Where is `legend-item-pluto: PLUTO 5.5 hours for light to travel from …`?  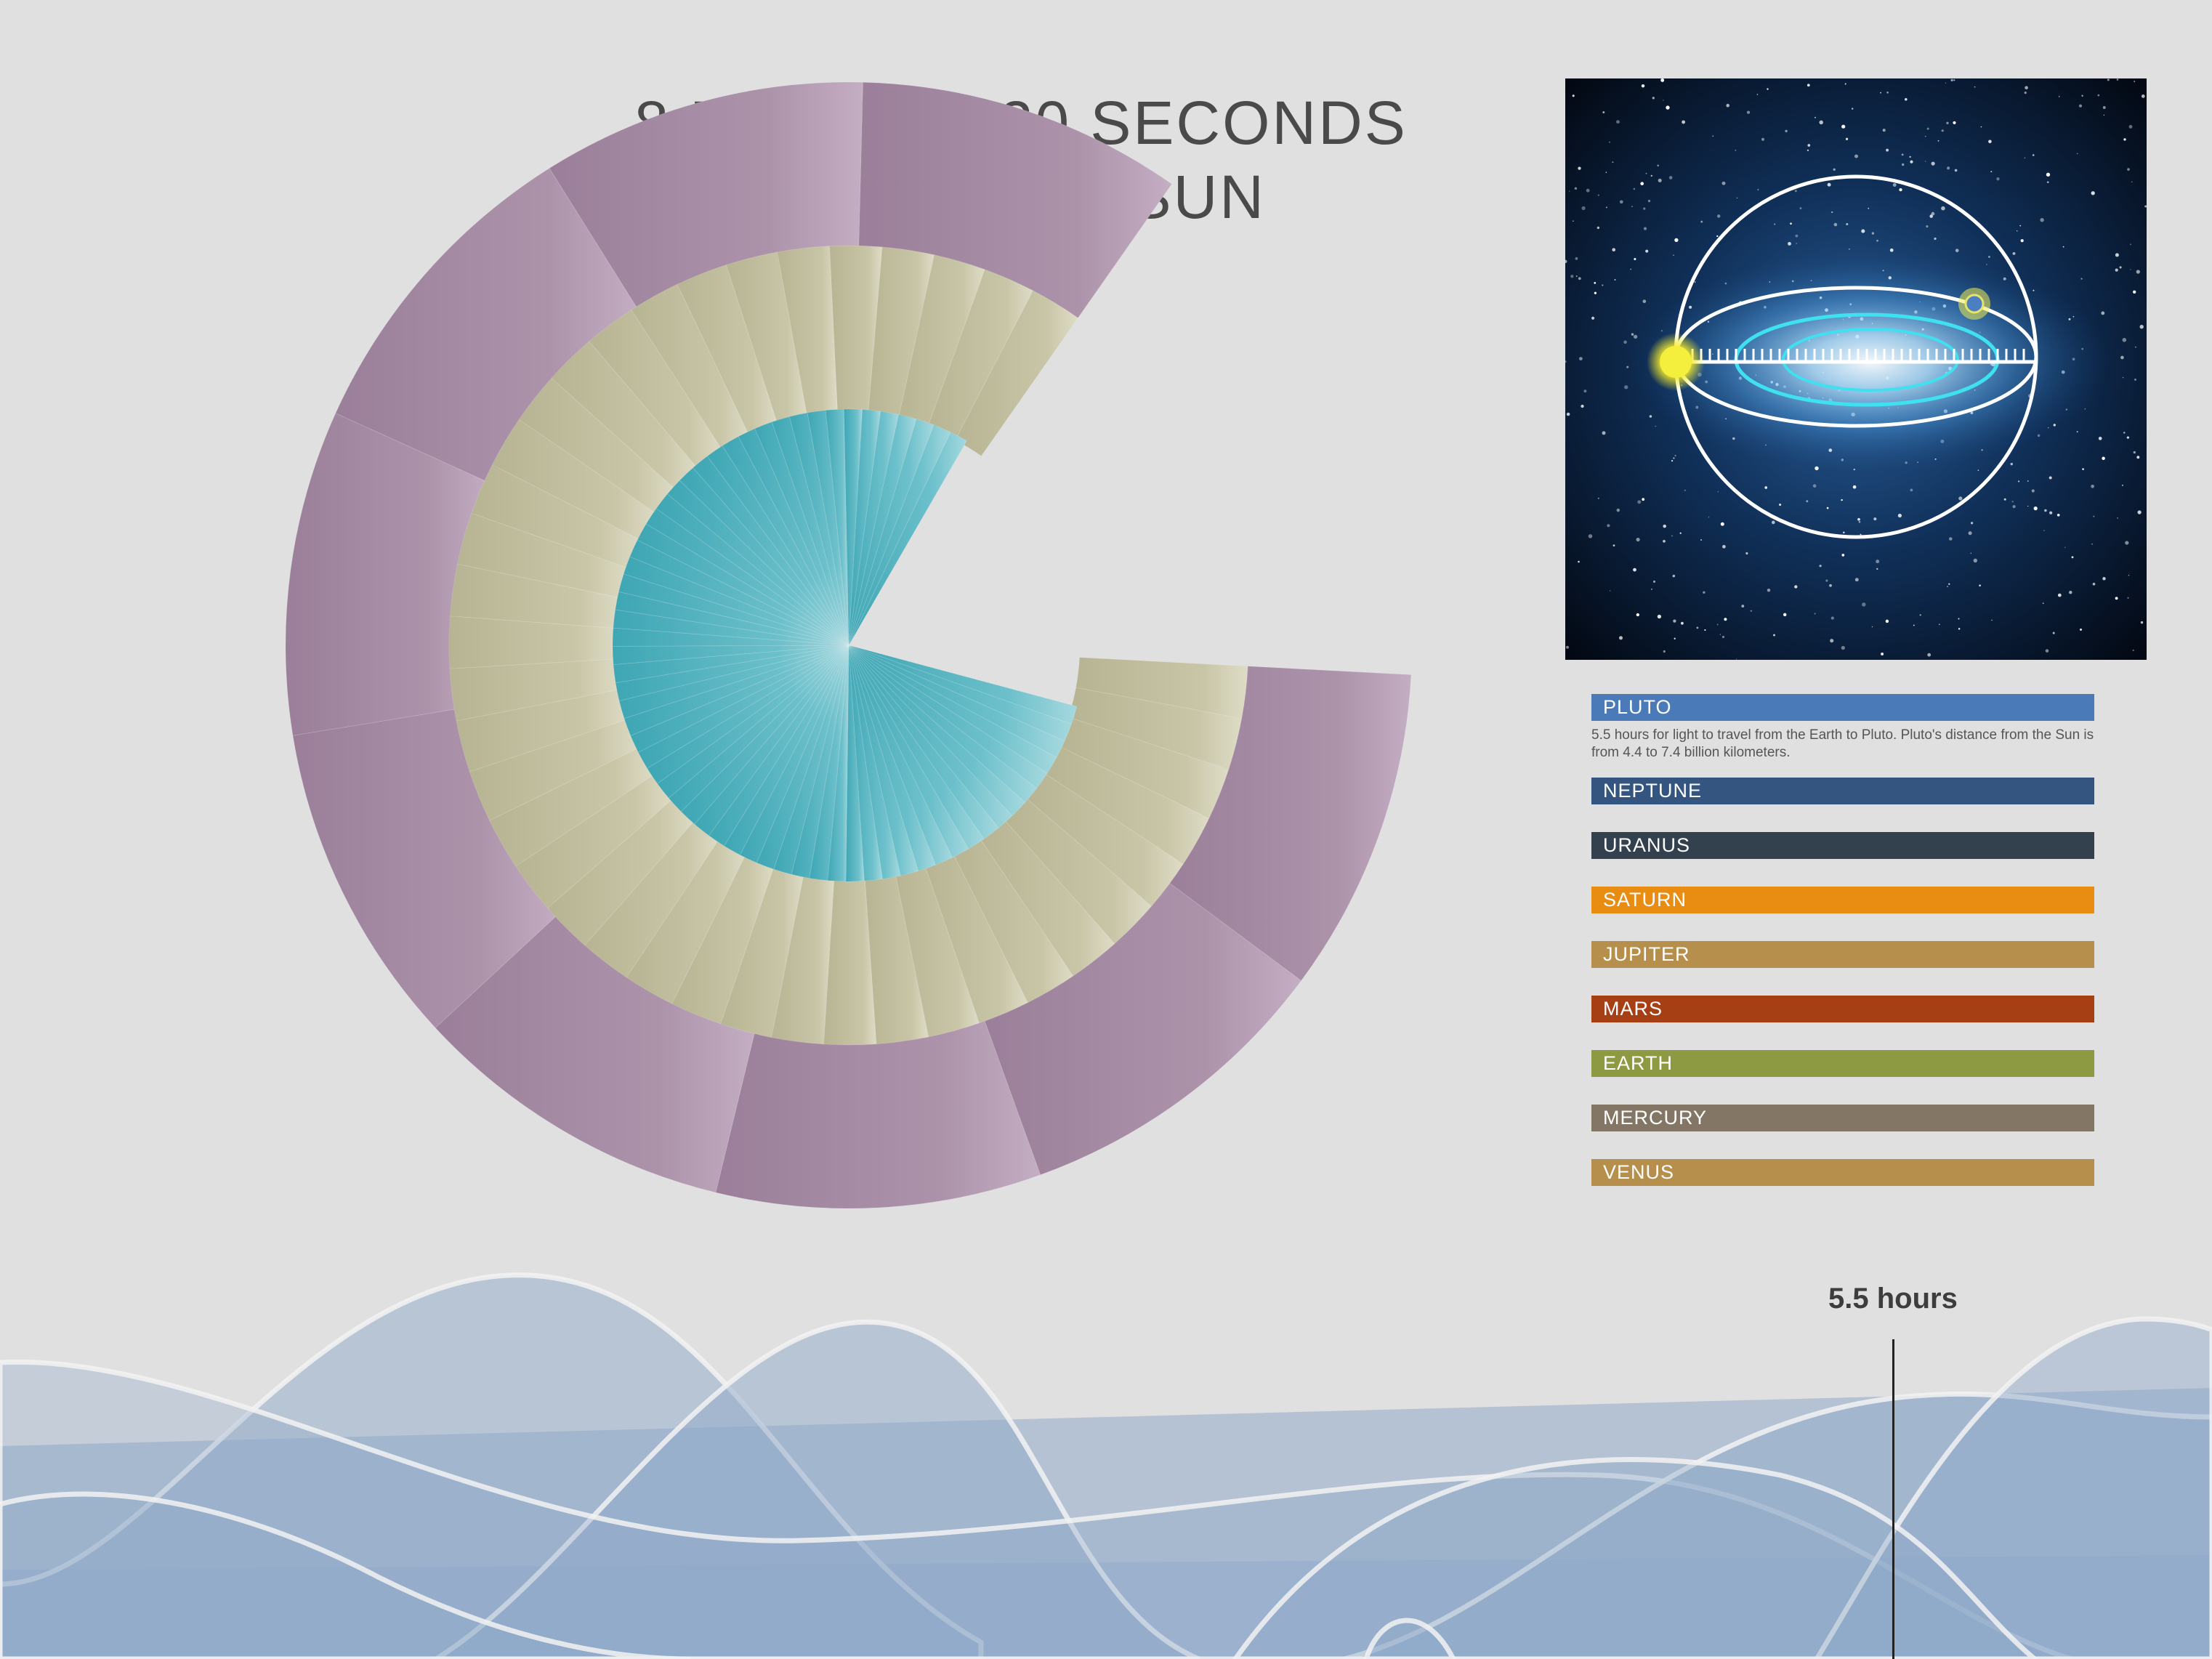 legend-item-pluto: PLUTO 5.5 hours for light to travel from … is located at coordinates (1842, 728).